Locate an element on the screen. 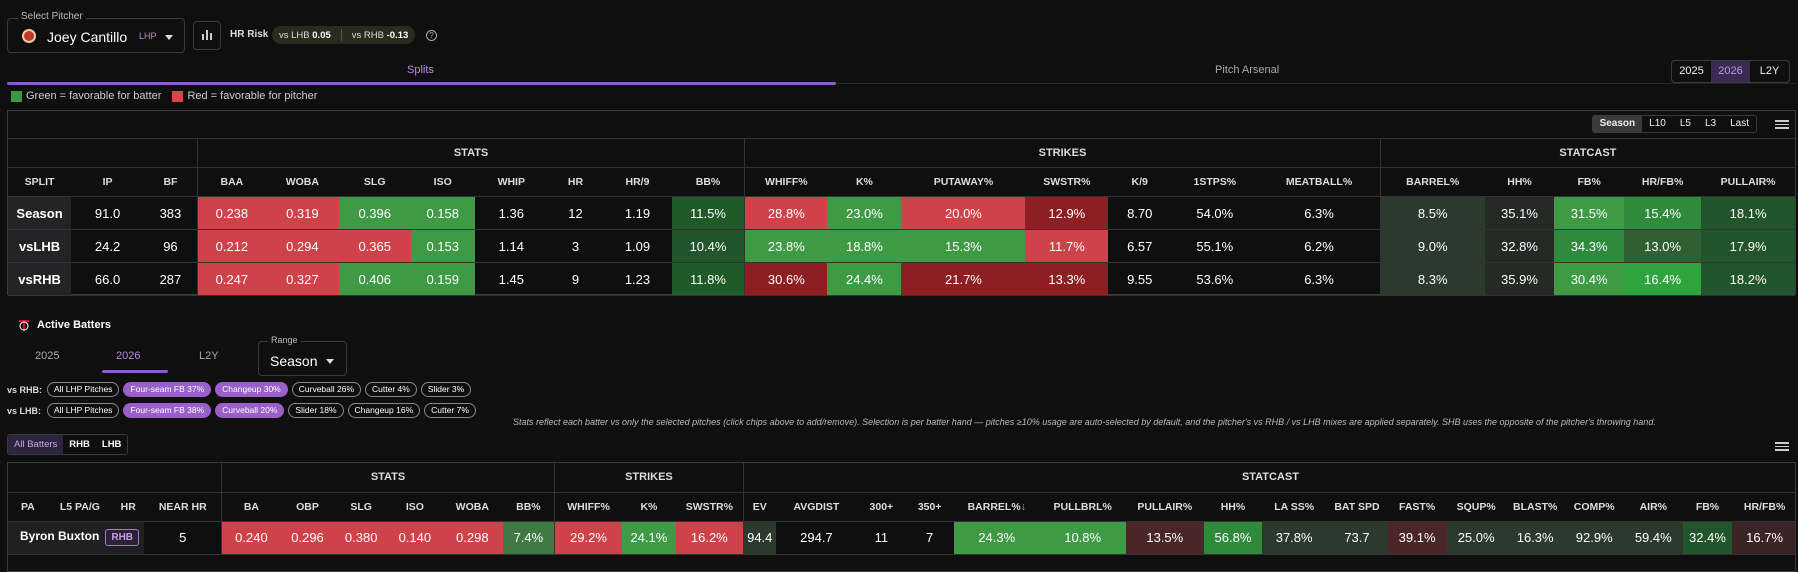  batter-col-fast-pct: FAST% is located at coordinates (1417, 507).